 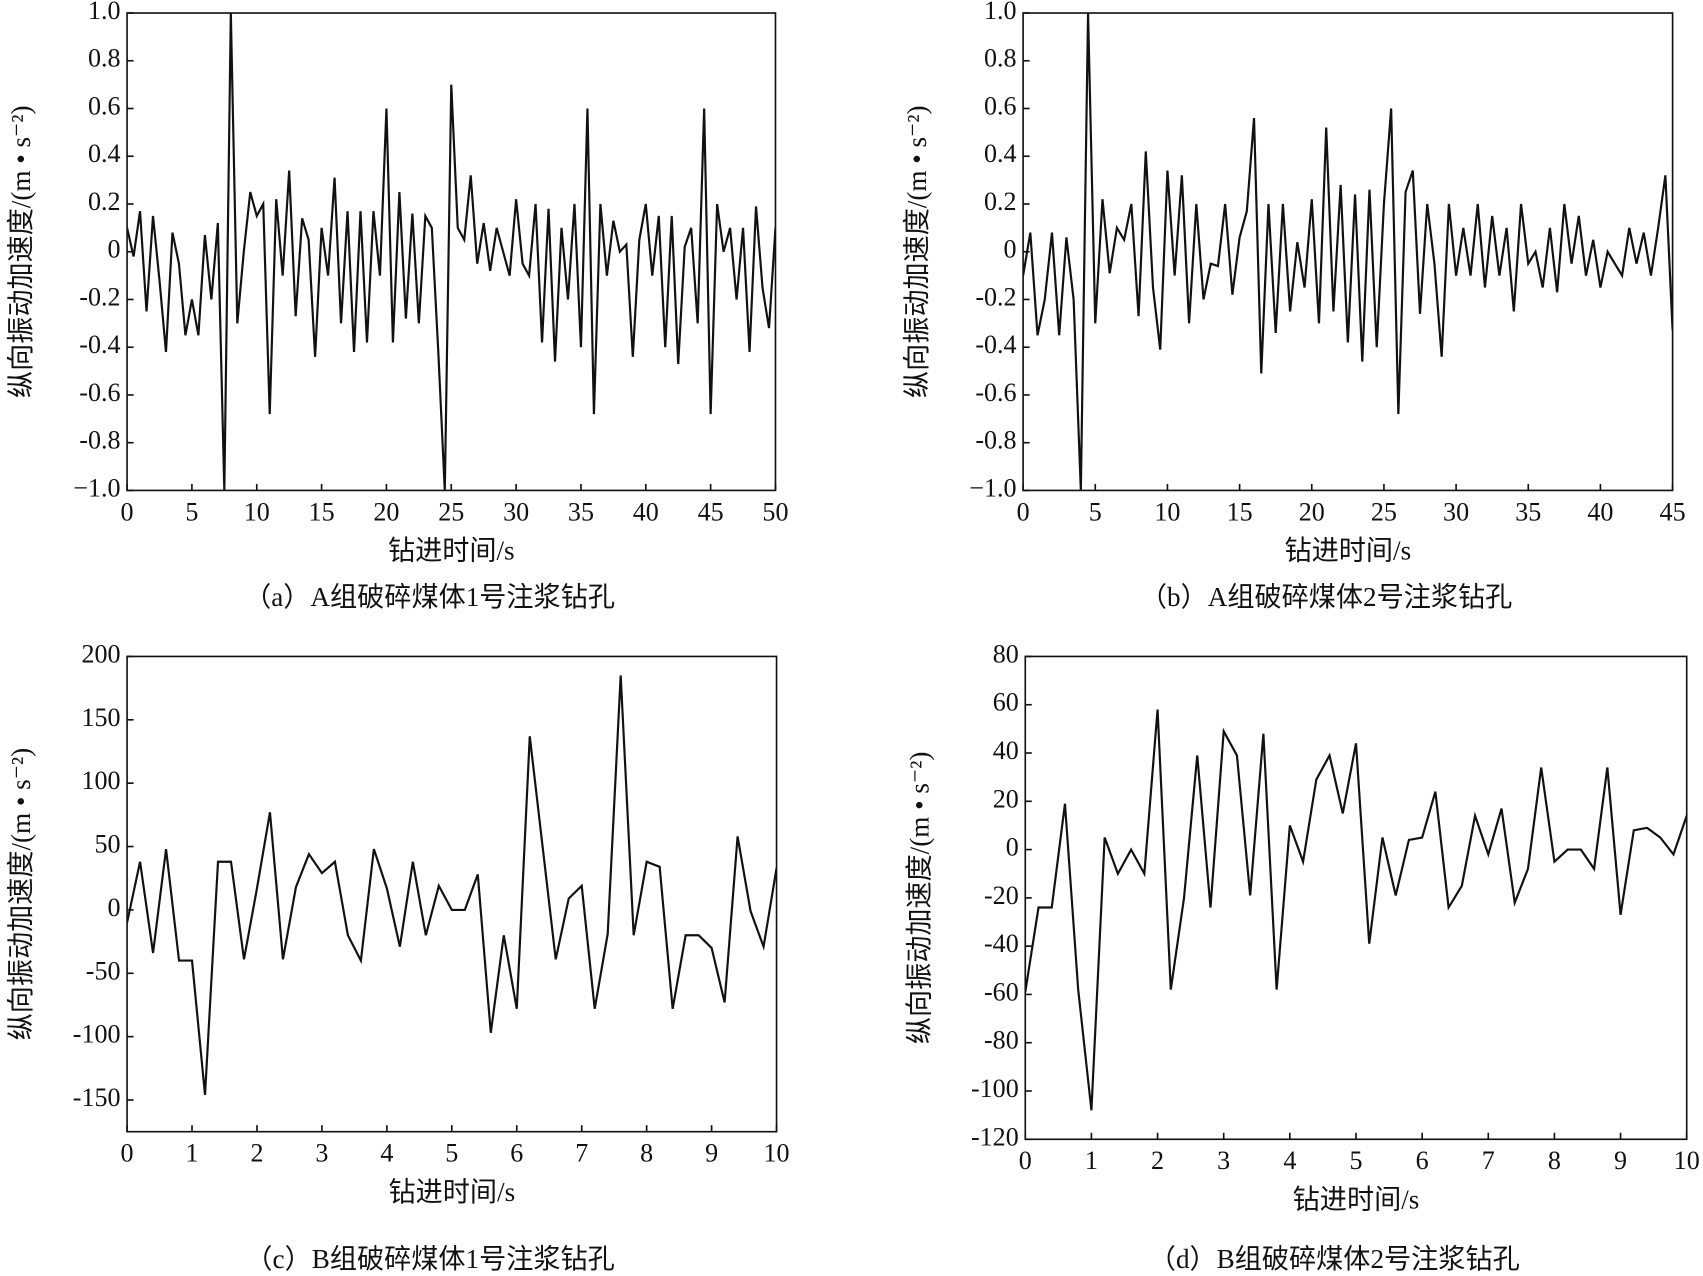 I want to click on x-tick-label: 1, so click(x=1091, y=1160).